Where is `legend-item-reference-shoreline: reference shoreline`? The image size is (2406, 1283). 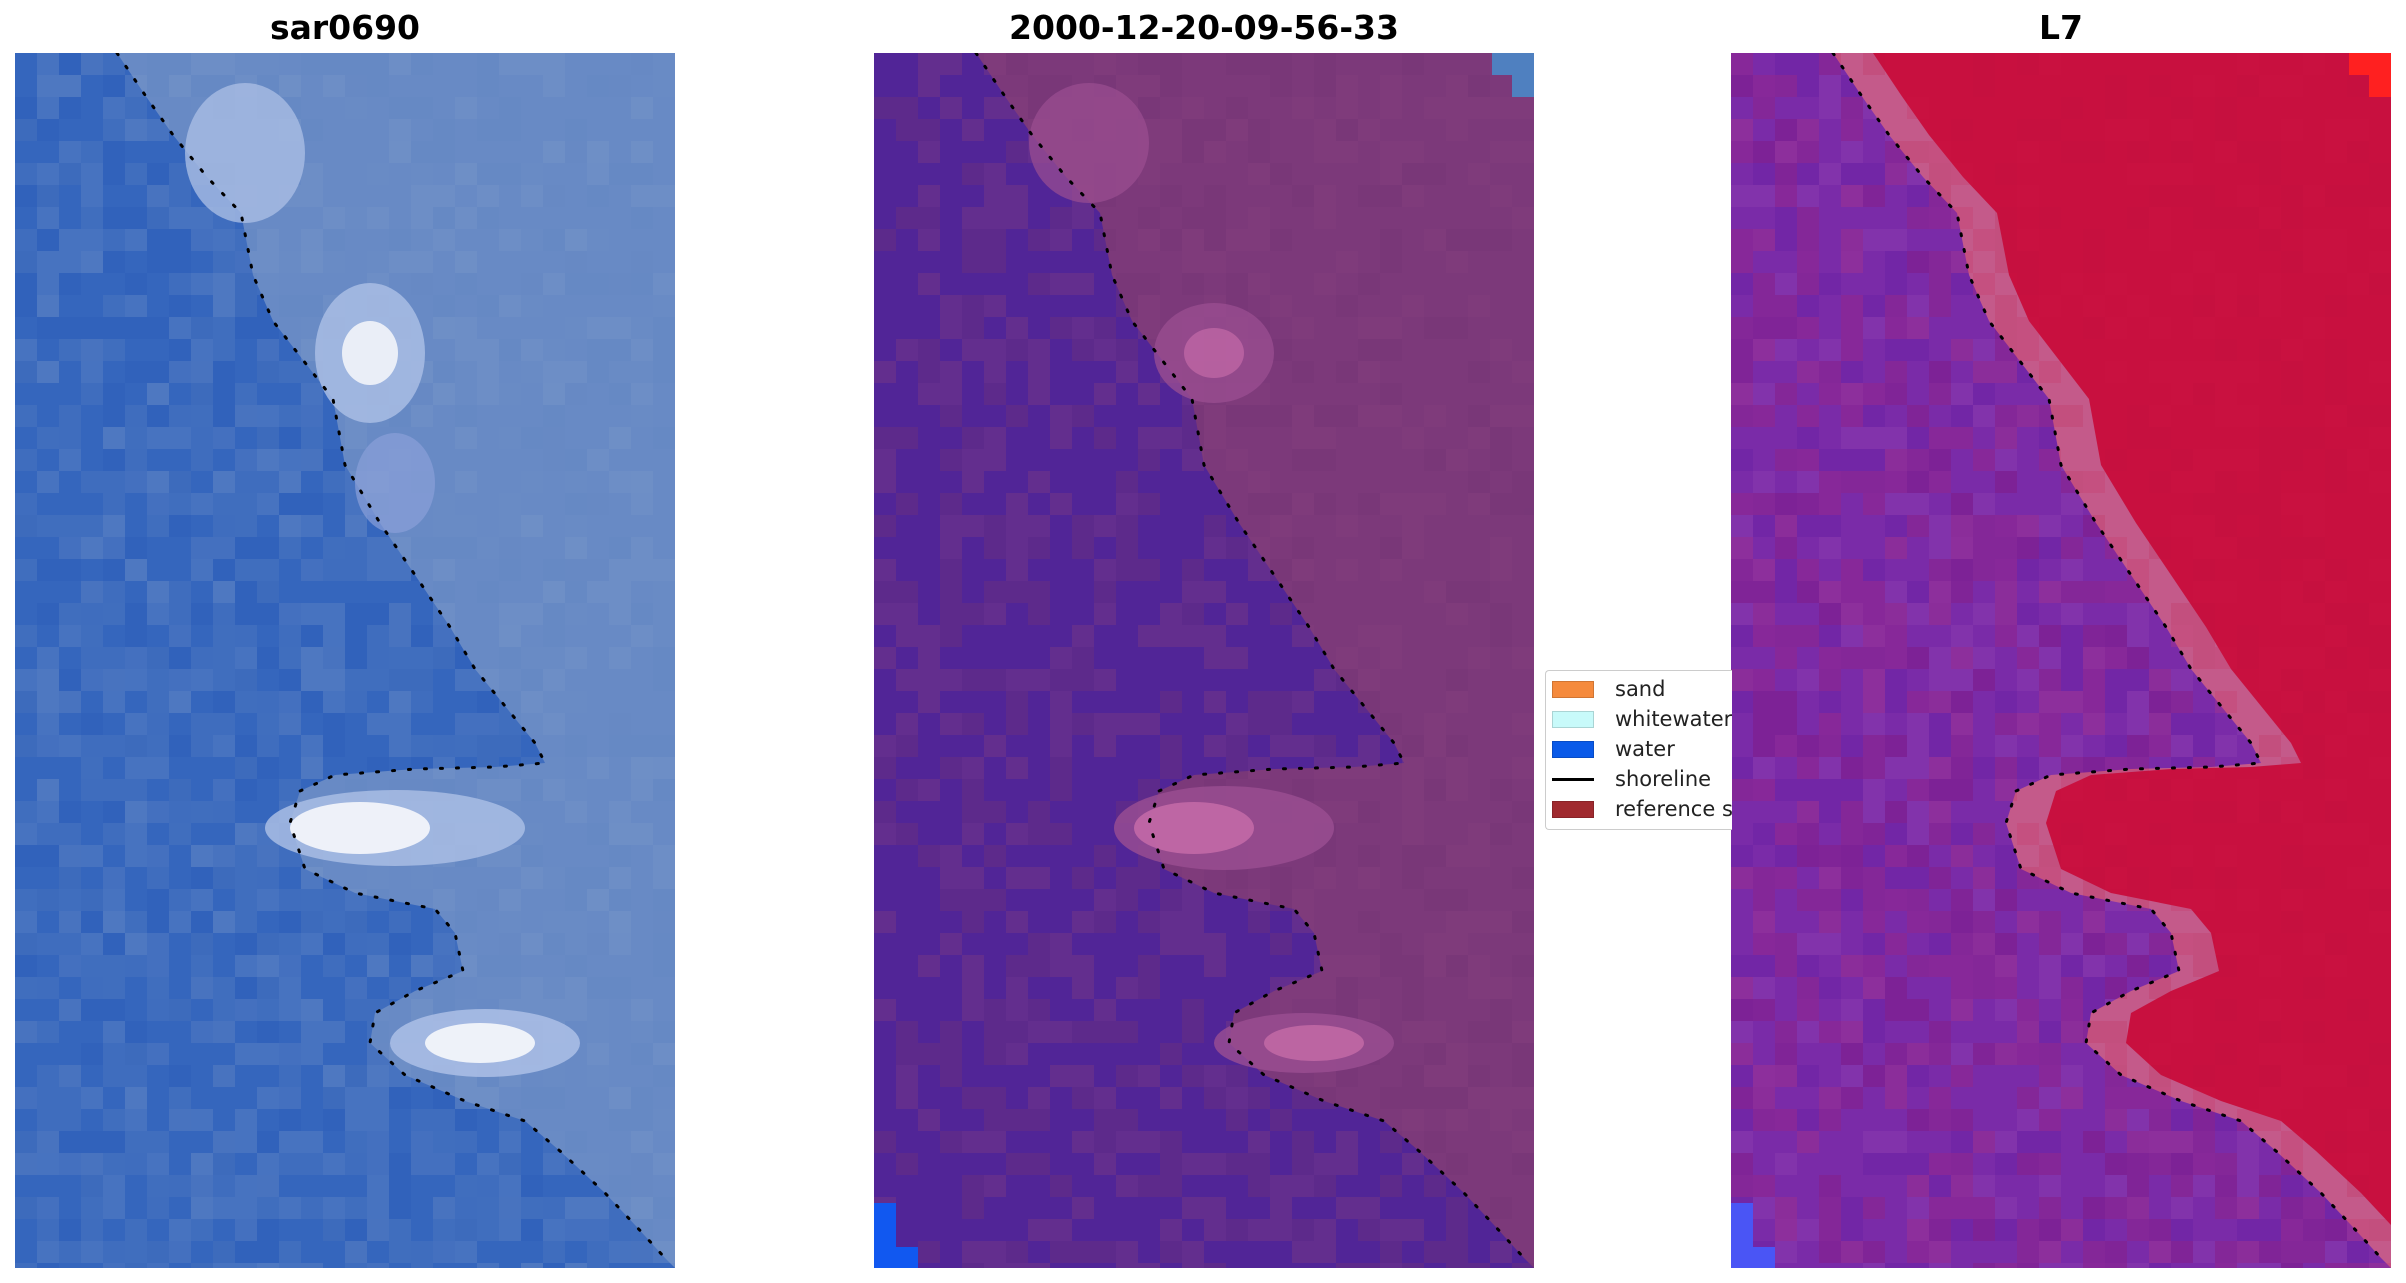
legend-item-reference-shoreline: reference shoreline is located at coordinates (1642, 809).